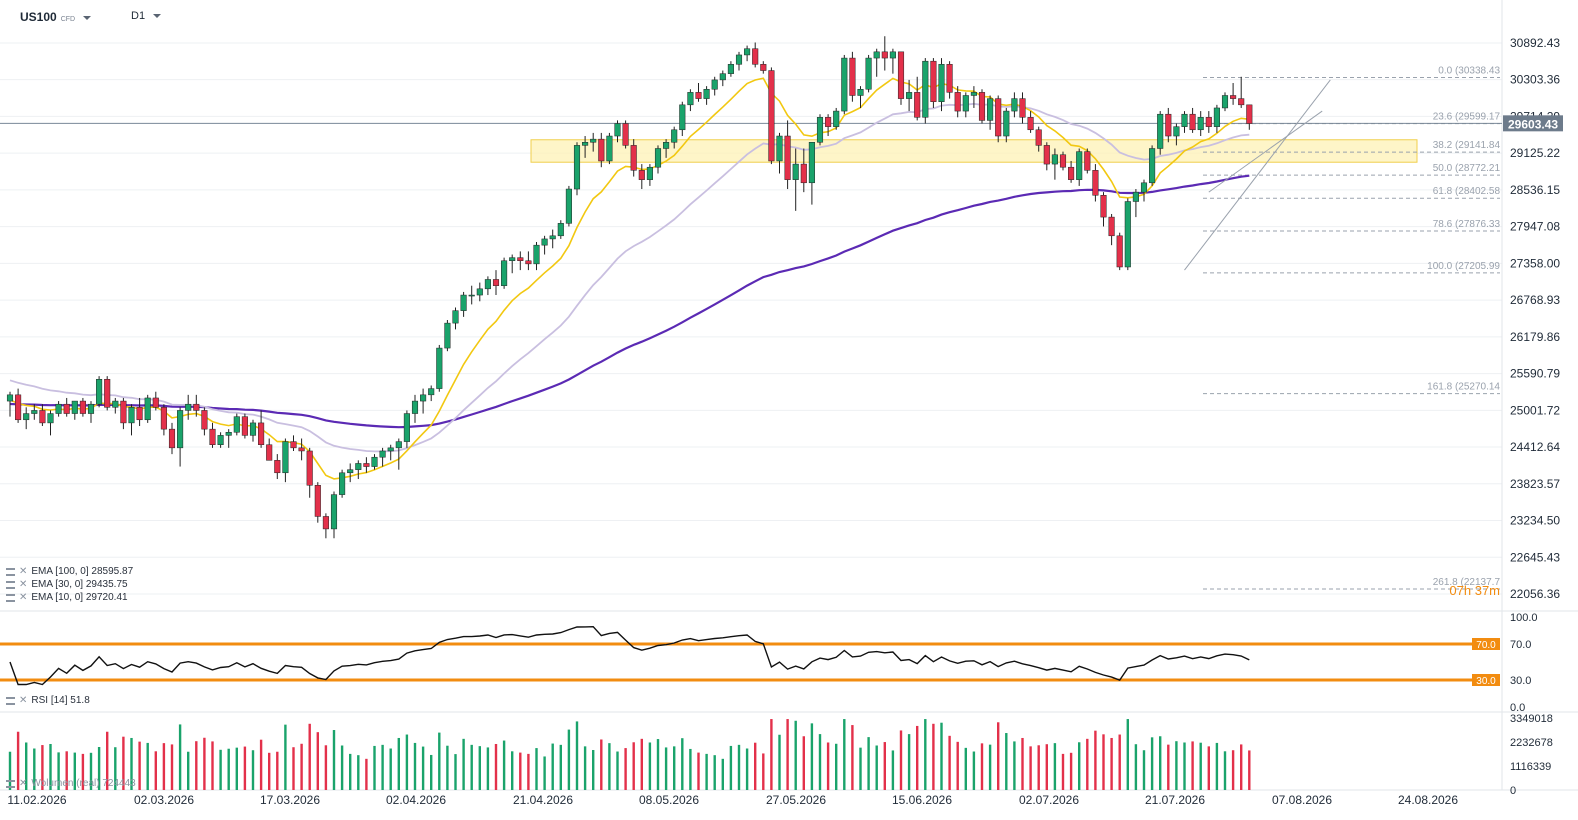 The height and width of the screenshot is (820, 1578). I want to click on legend-ema100: ✕ EMA [100, 0] 28595.87, so click(69, 571).